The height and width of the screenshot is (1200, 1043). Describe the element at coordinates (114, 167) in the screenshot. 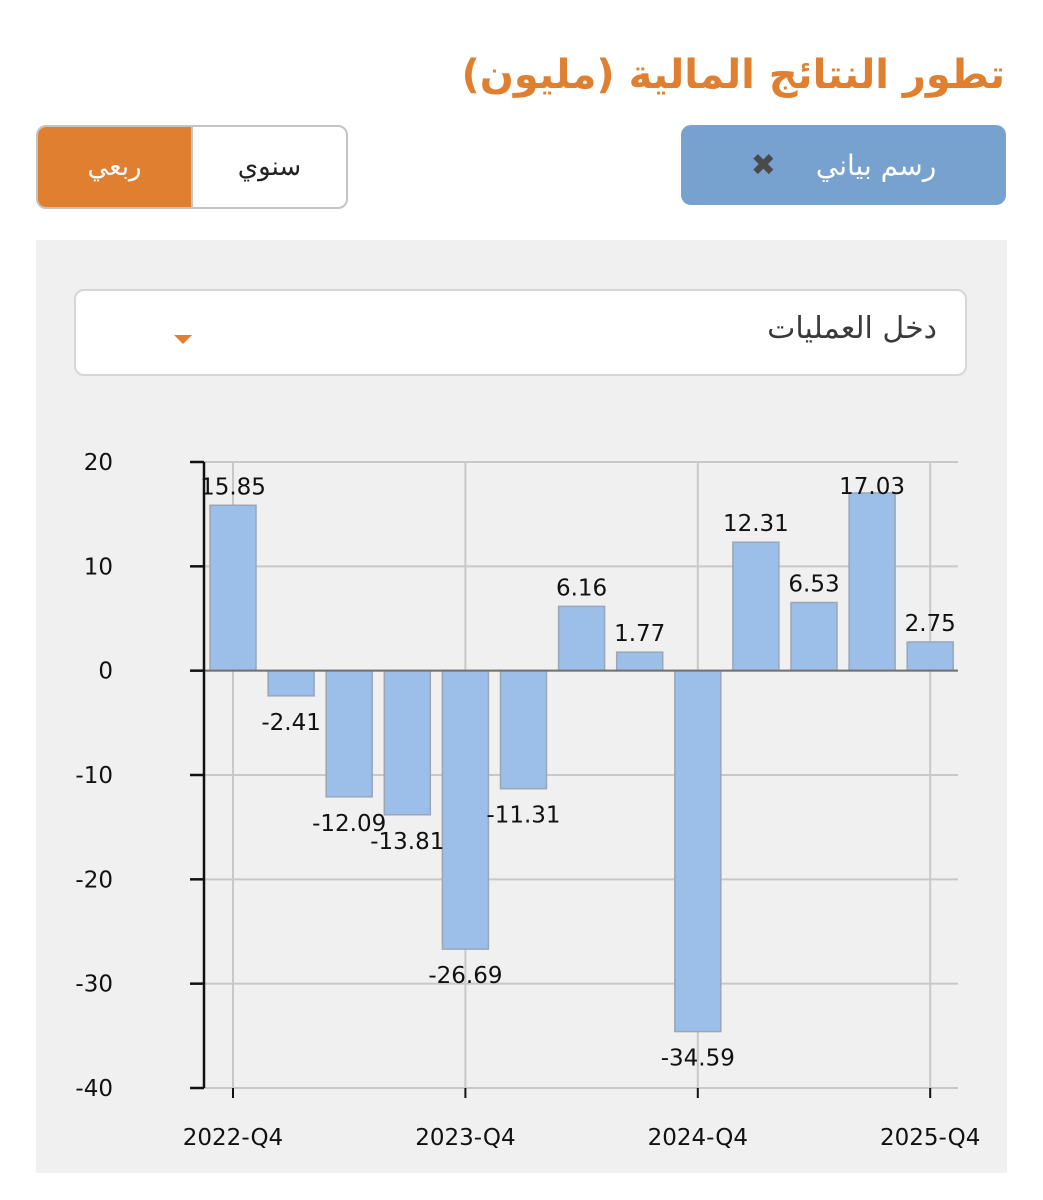

I see `quarterly-toggle-button: ربعي` at that location.